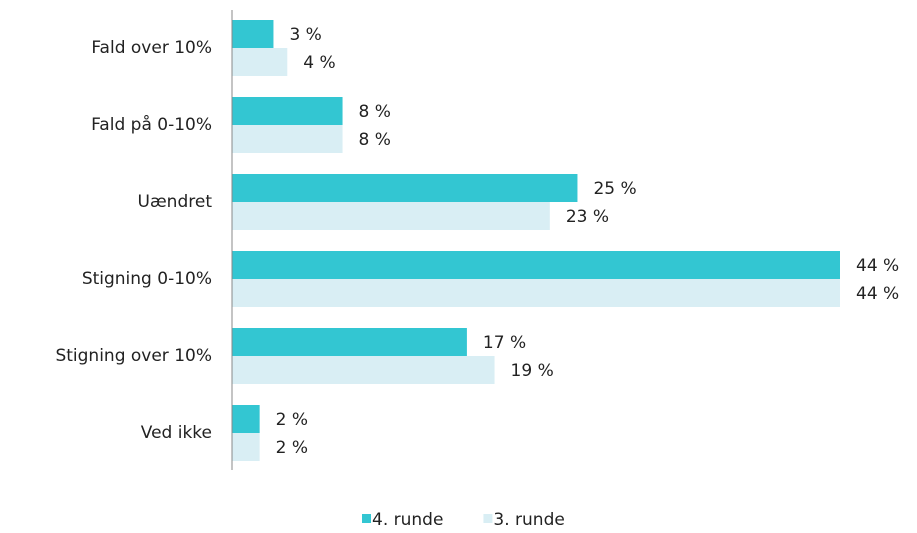 This screenshot has height=533, width=917. What do you see at coordinates (151, 48) in the screenshot?
I see `y-tick-label: Fald over 10%` at bounding box center [151, 48].